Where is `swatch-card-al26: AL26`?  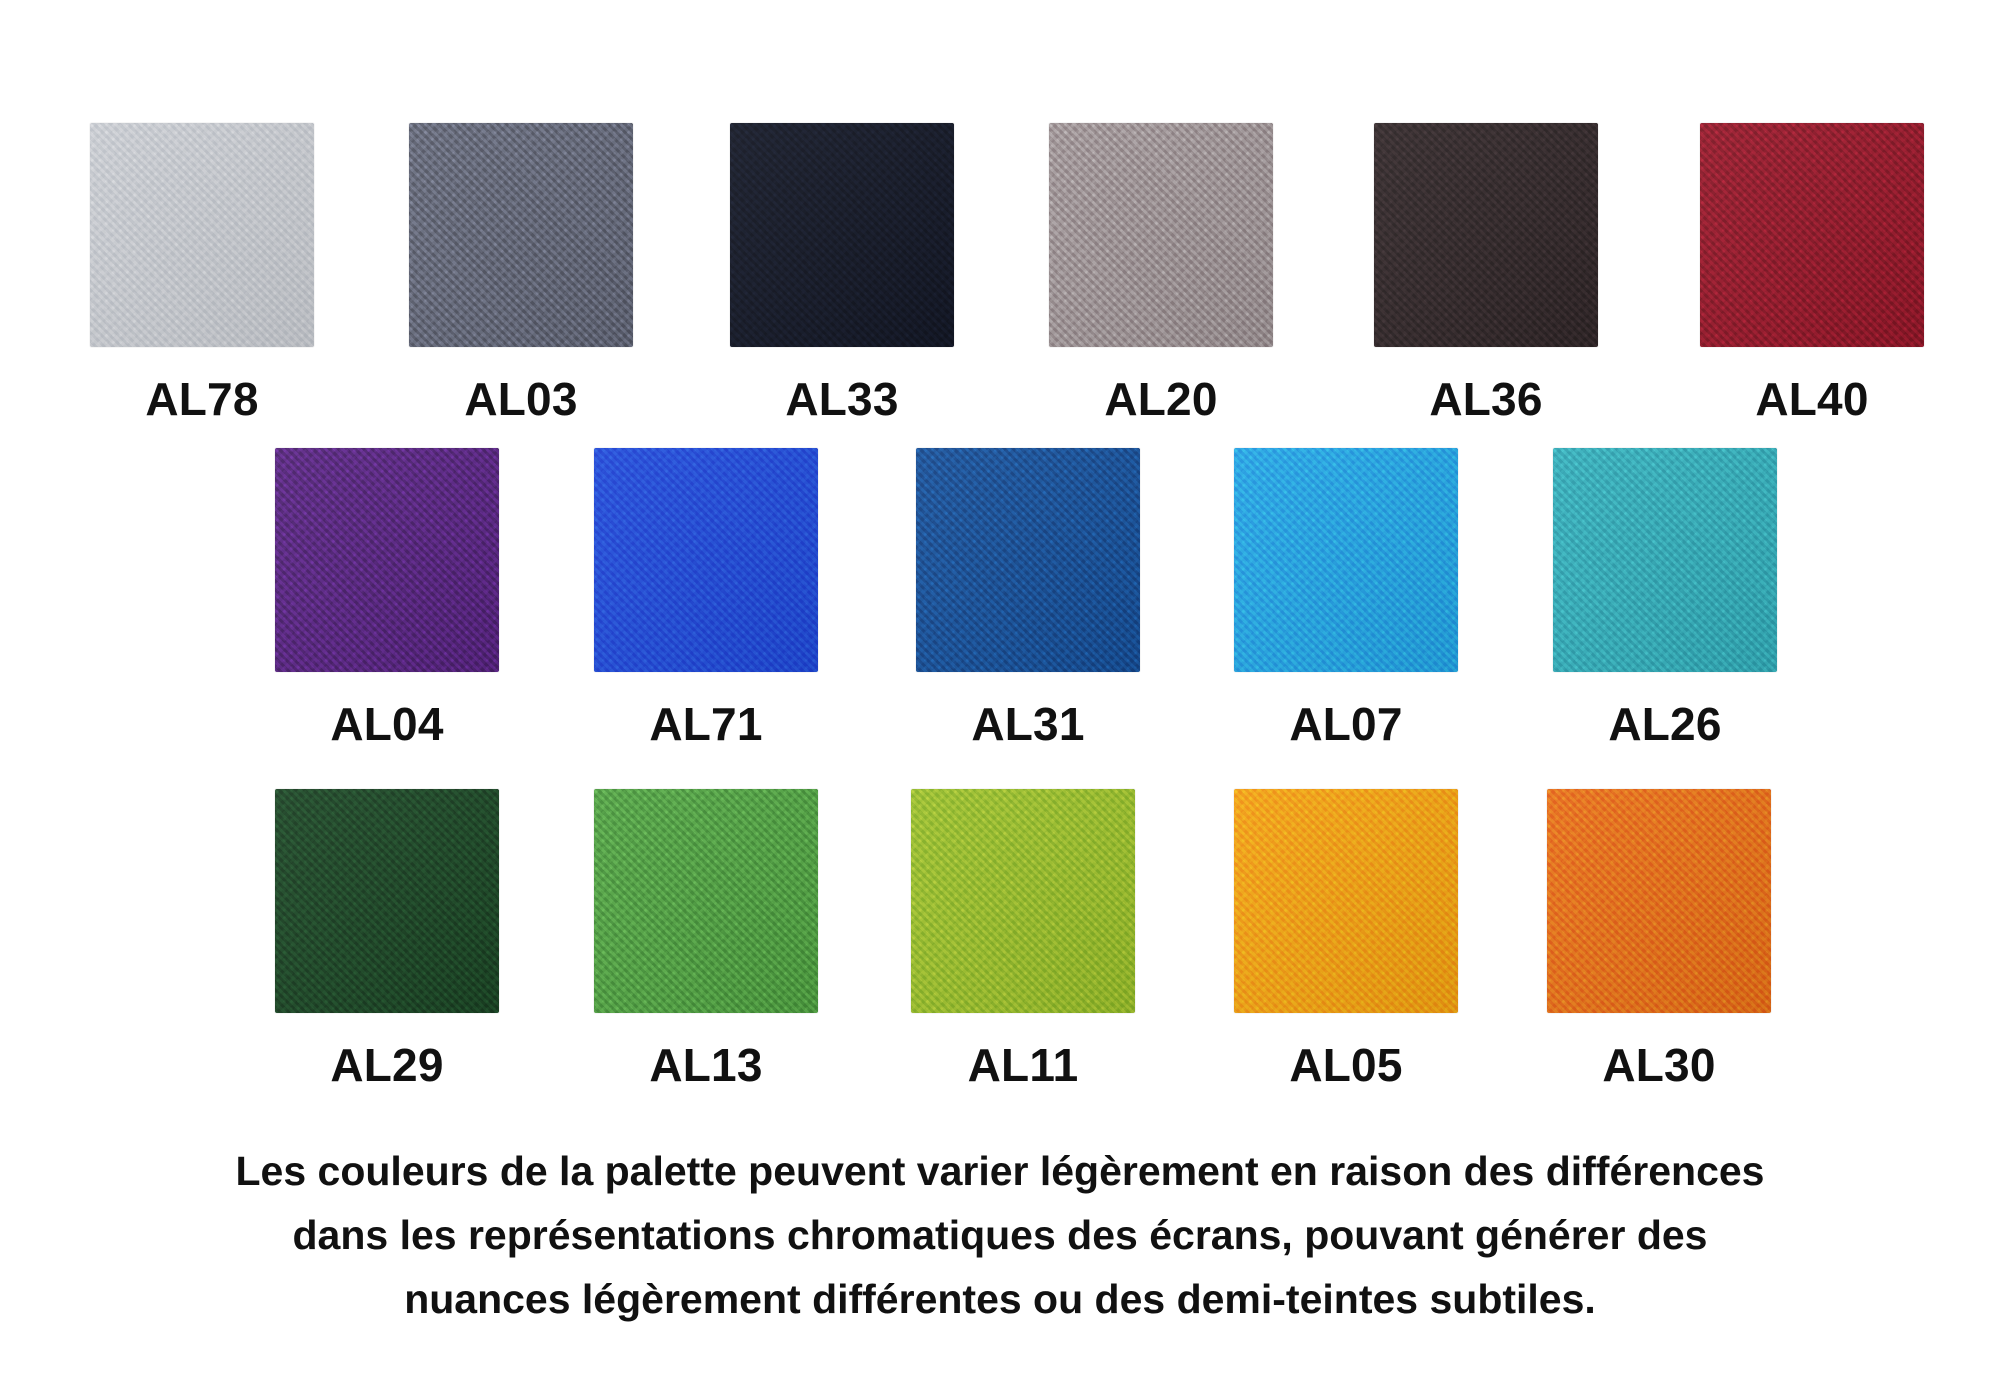
swatch-card-al26: AL26 is located at coordinates (1665, 597).